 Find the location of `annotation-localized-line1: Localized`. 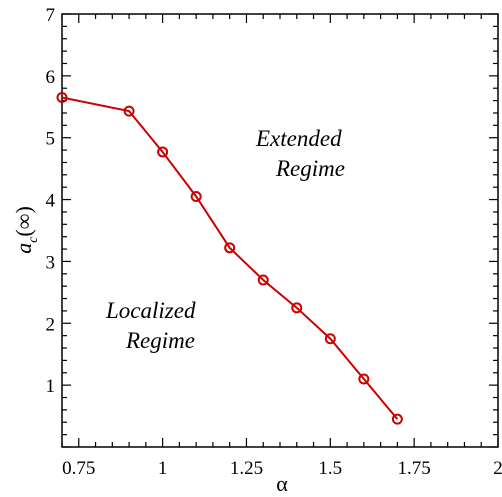

annotation-localized-line1: Localized is located at coordinates (150, 310).